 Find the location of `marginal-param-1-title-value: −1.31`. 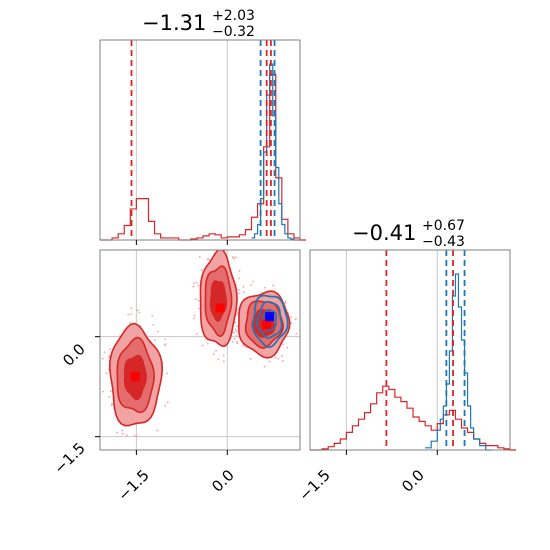

marginal-param-1-title-value: −1.31 is located at coordinates (174, 23).